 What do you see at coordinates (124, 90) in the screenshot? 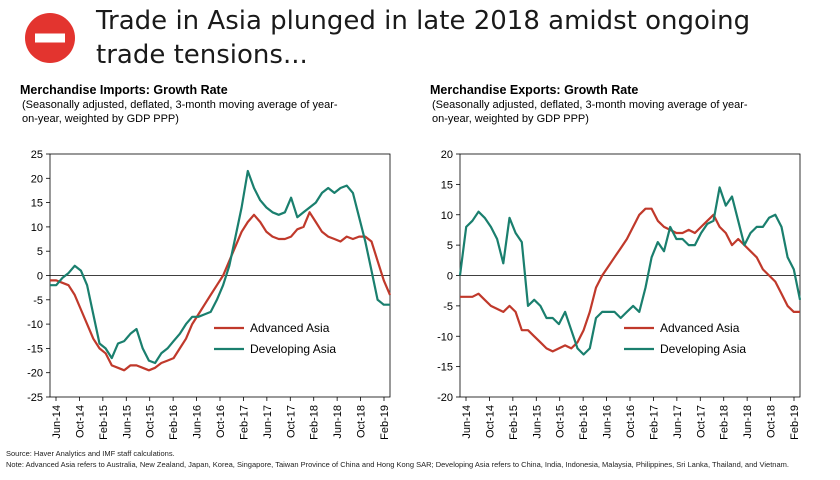
I see `chart-title: Merchandise Imports: Growth Rate` at bounding box center [124, 90].